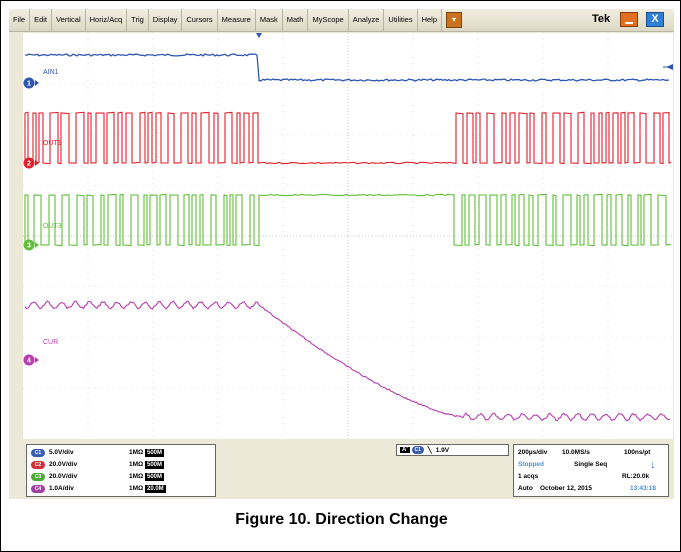 Image resolution: width=681 pixels, height=552 pixels. Describe the element at coordinates (269, 20) in the screenshot. I see `menu-mask: Mask` at that location.